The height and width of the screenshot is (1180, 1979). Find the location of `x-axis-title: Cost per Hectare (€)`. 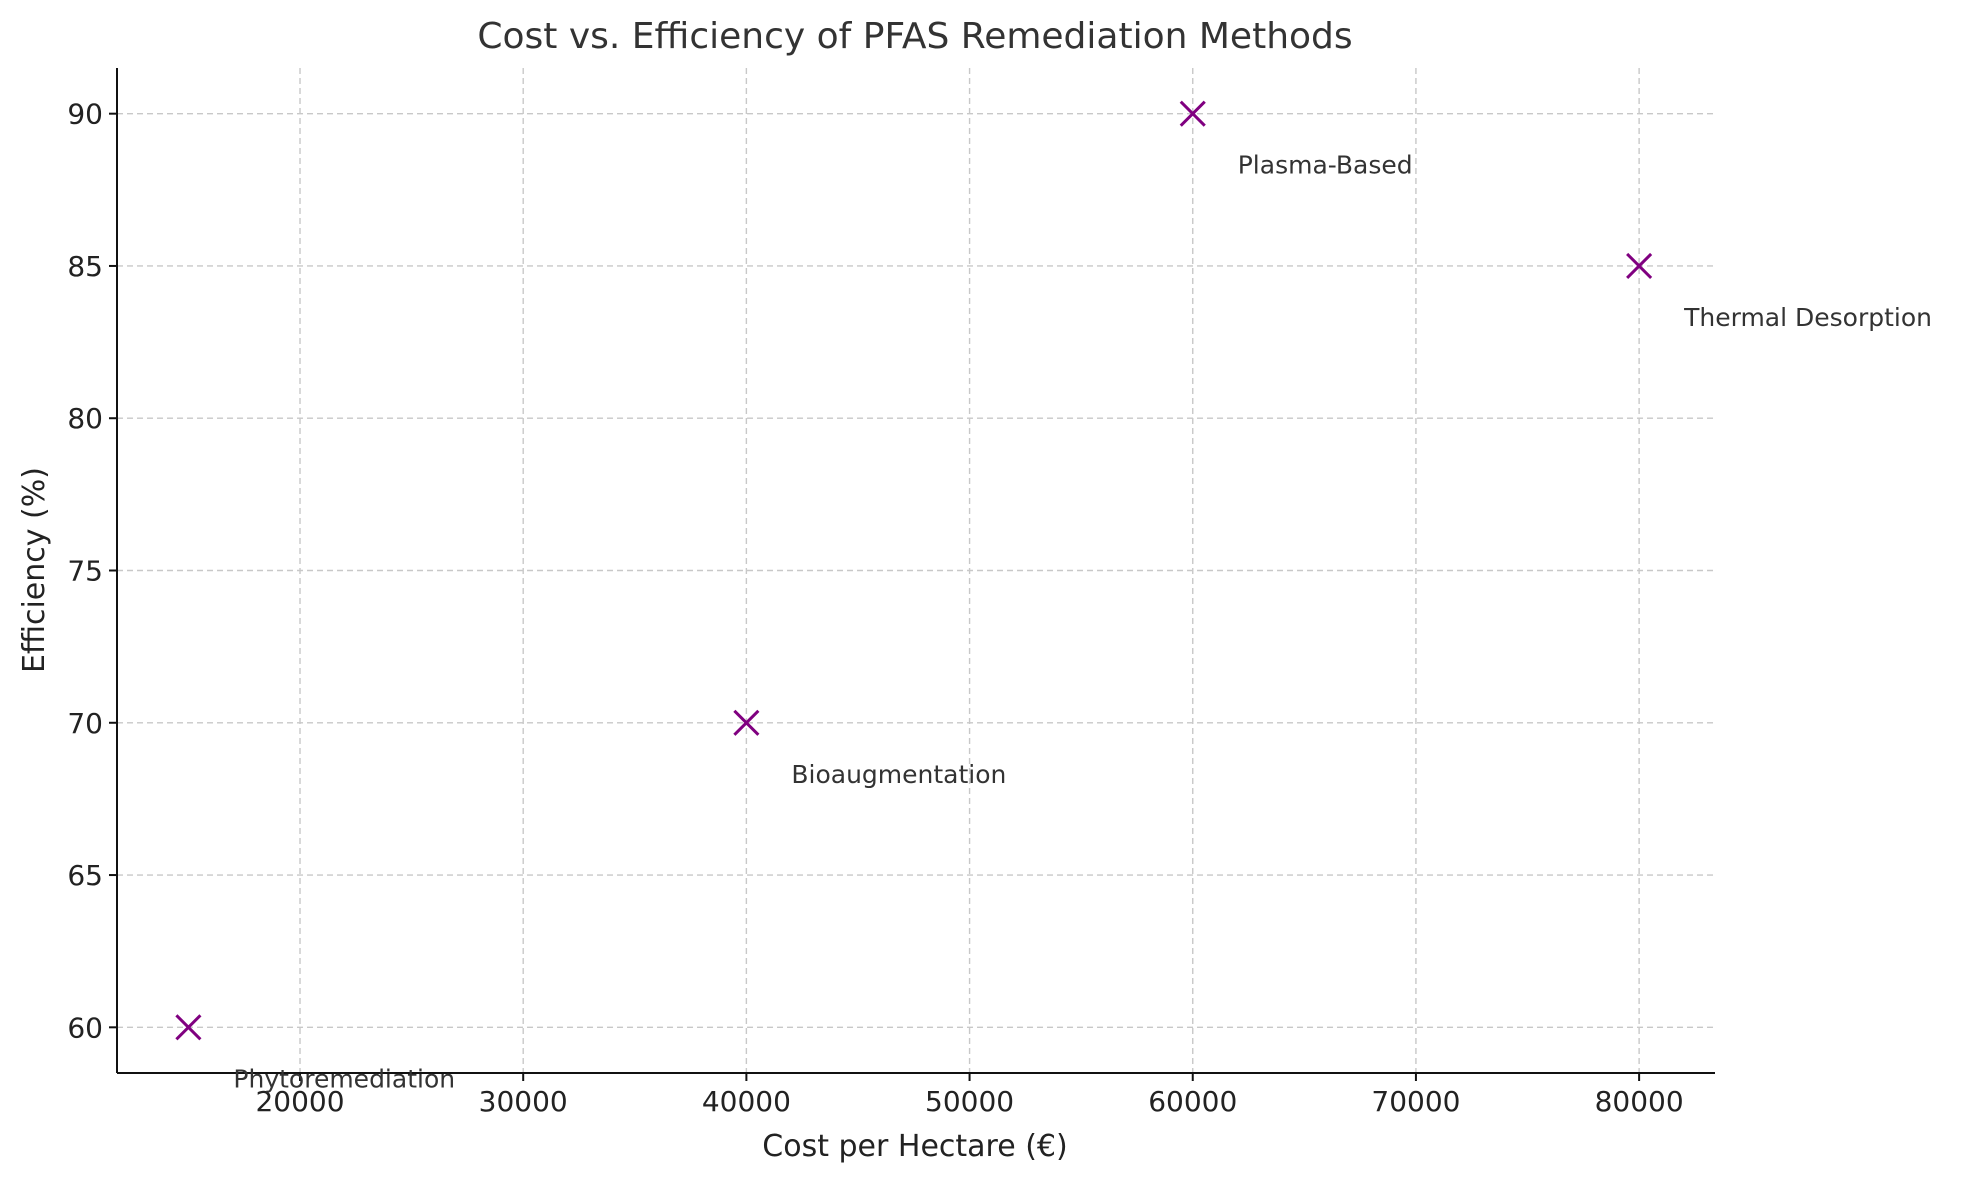

x-axis-title: Cost per Hectare (€) is located at coordinates (914, 1146).